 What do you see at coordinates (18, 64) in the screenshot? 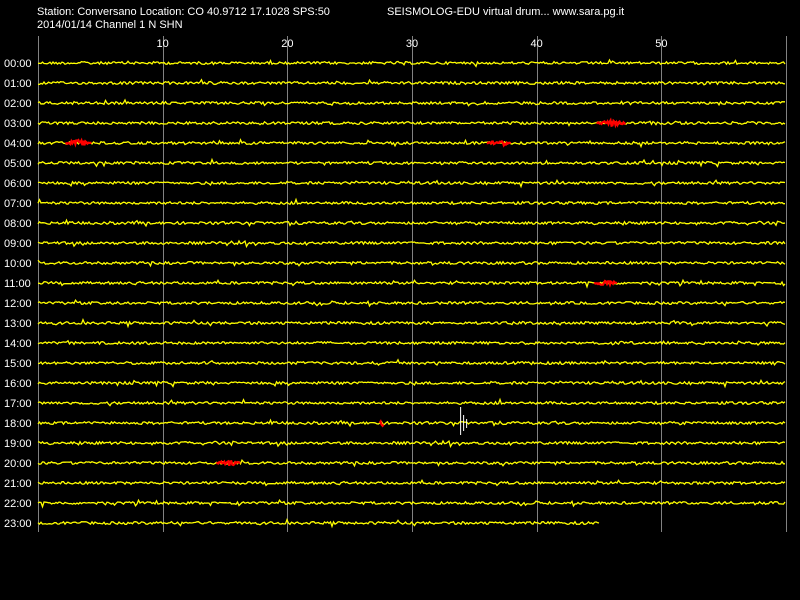
I see `hour-label: 00:00` at bounding box center [18, 64].